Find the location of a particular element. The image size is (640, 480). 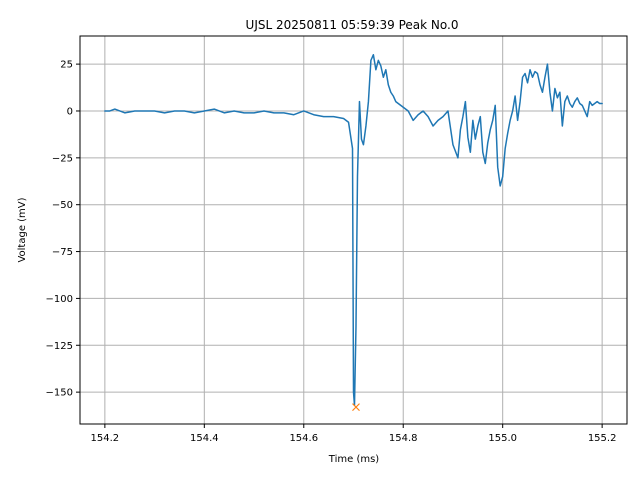

x-tick-label: 155.2 is located at coordinates (602, 438).